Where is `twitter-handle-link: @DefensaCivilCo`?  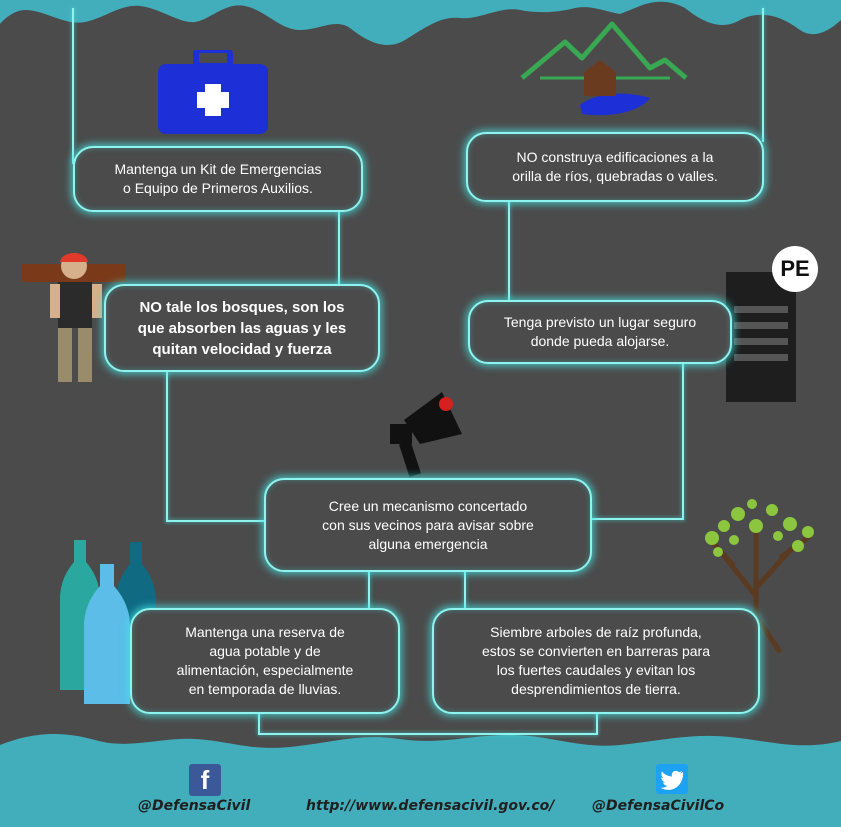 twitter-handle-link: @DefensaCivilCo is located at coordinates (658, 806).